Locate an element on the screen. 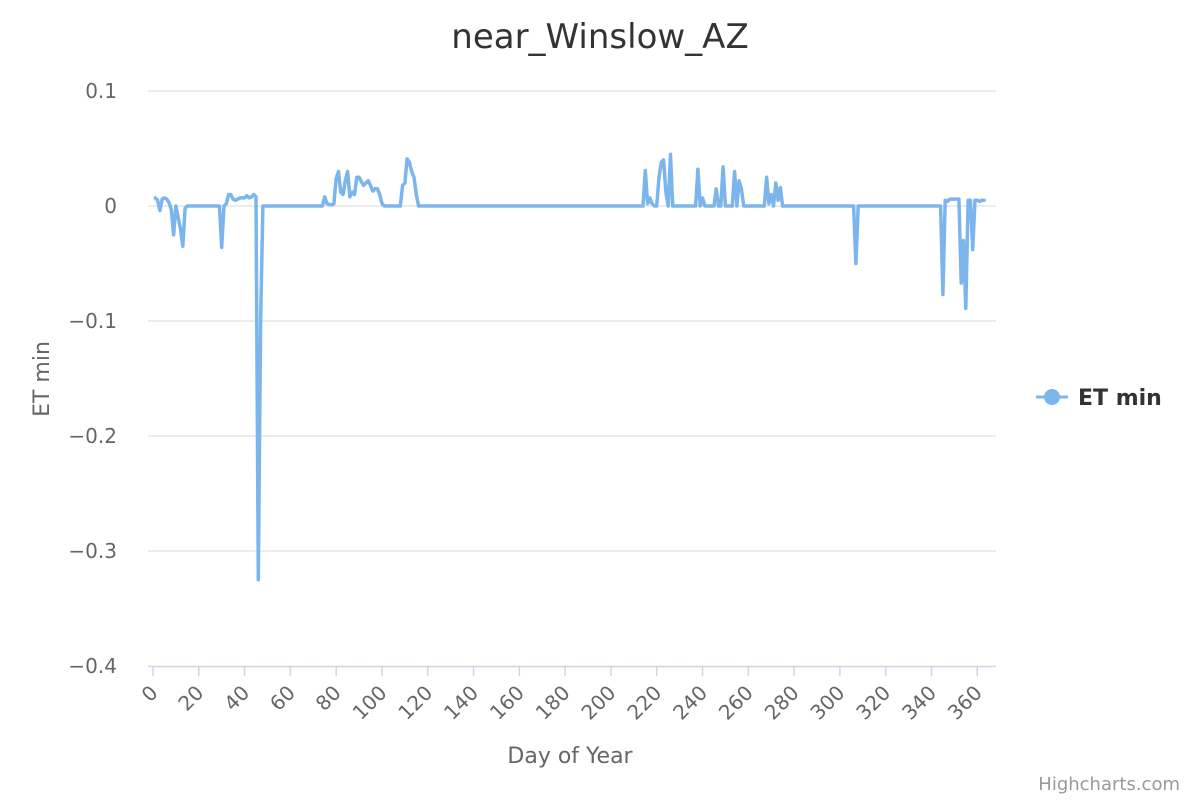 The image size is (1200, 800). y-tick-label: −0.2 is located at coordinates (92, 436).